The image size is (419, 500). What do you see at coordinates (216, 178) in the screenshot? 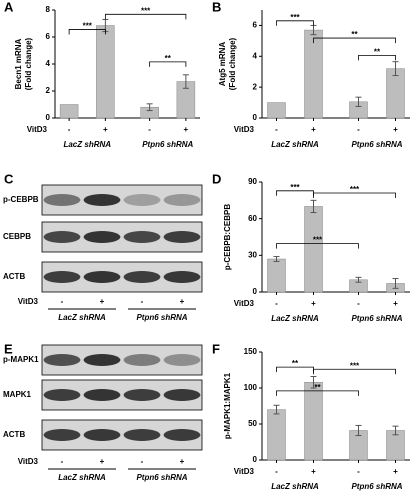
I see `panel-label: D` at bounding box center [216, 178].